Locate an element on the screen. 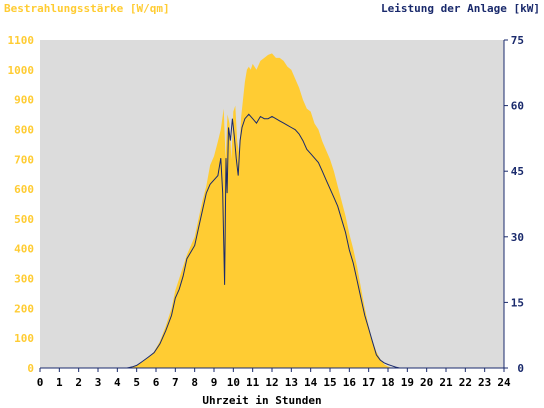 This screenshot has width=544, height=408. x-tick-label: 22 is located at coordinates (465, 382).